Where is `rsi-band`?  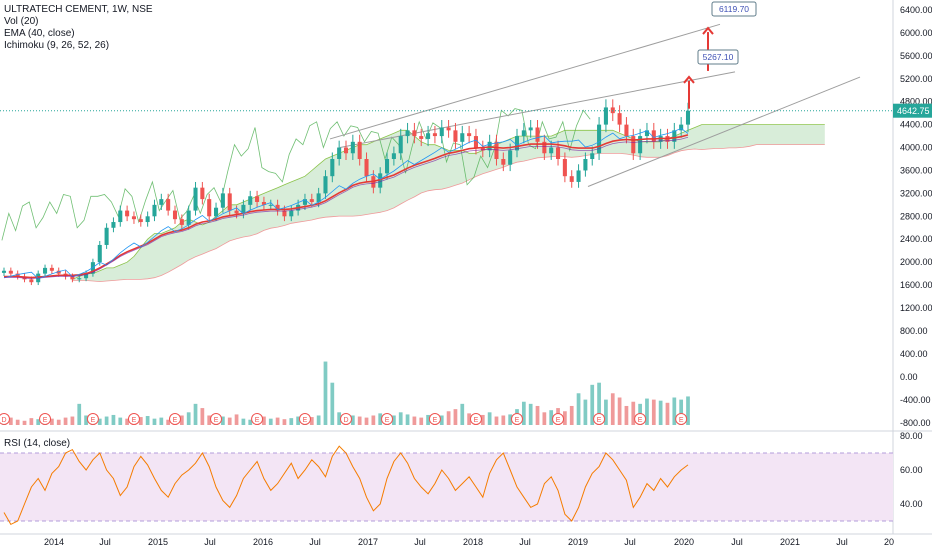
rsi-band is located at coordinates (446, 487).